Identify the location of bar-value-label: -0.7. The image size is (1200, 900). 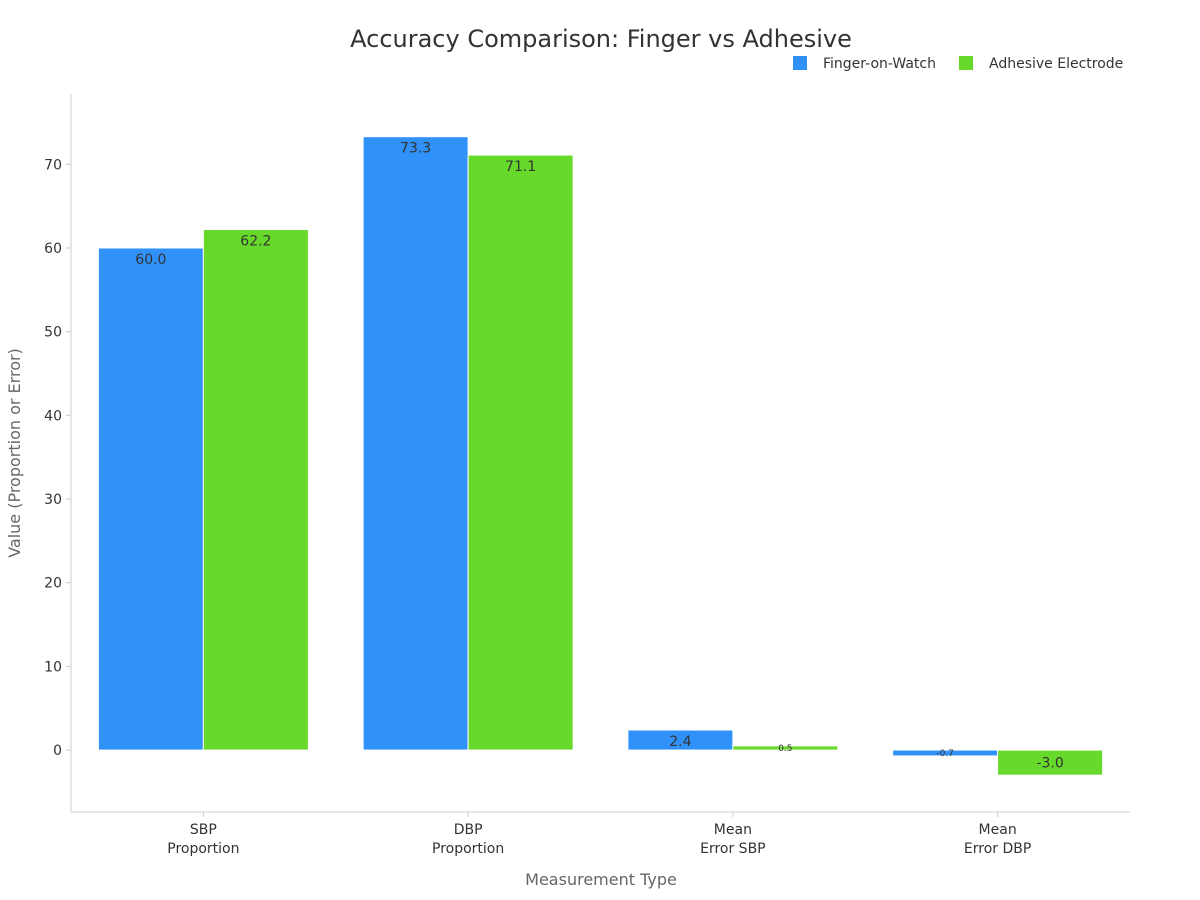
(945, 754).